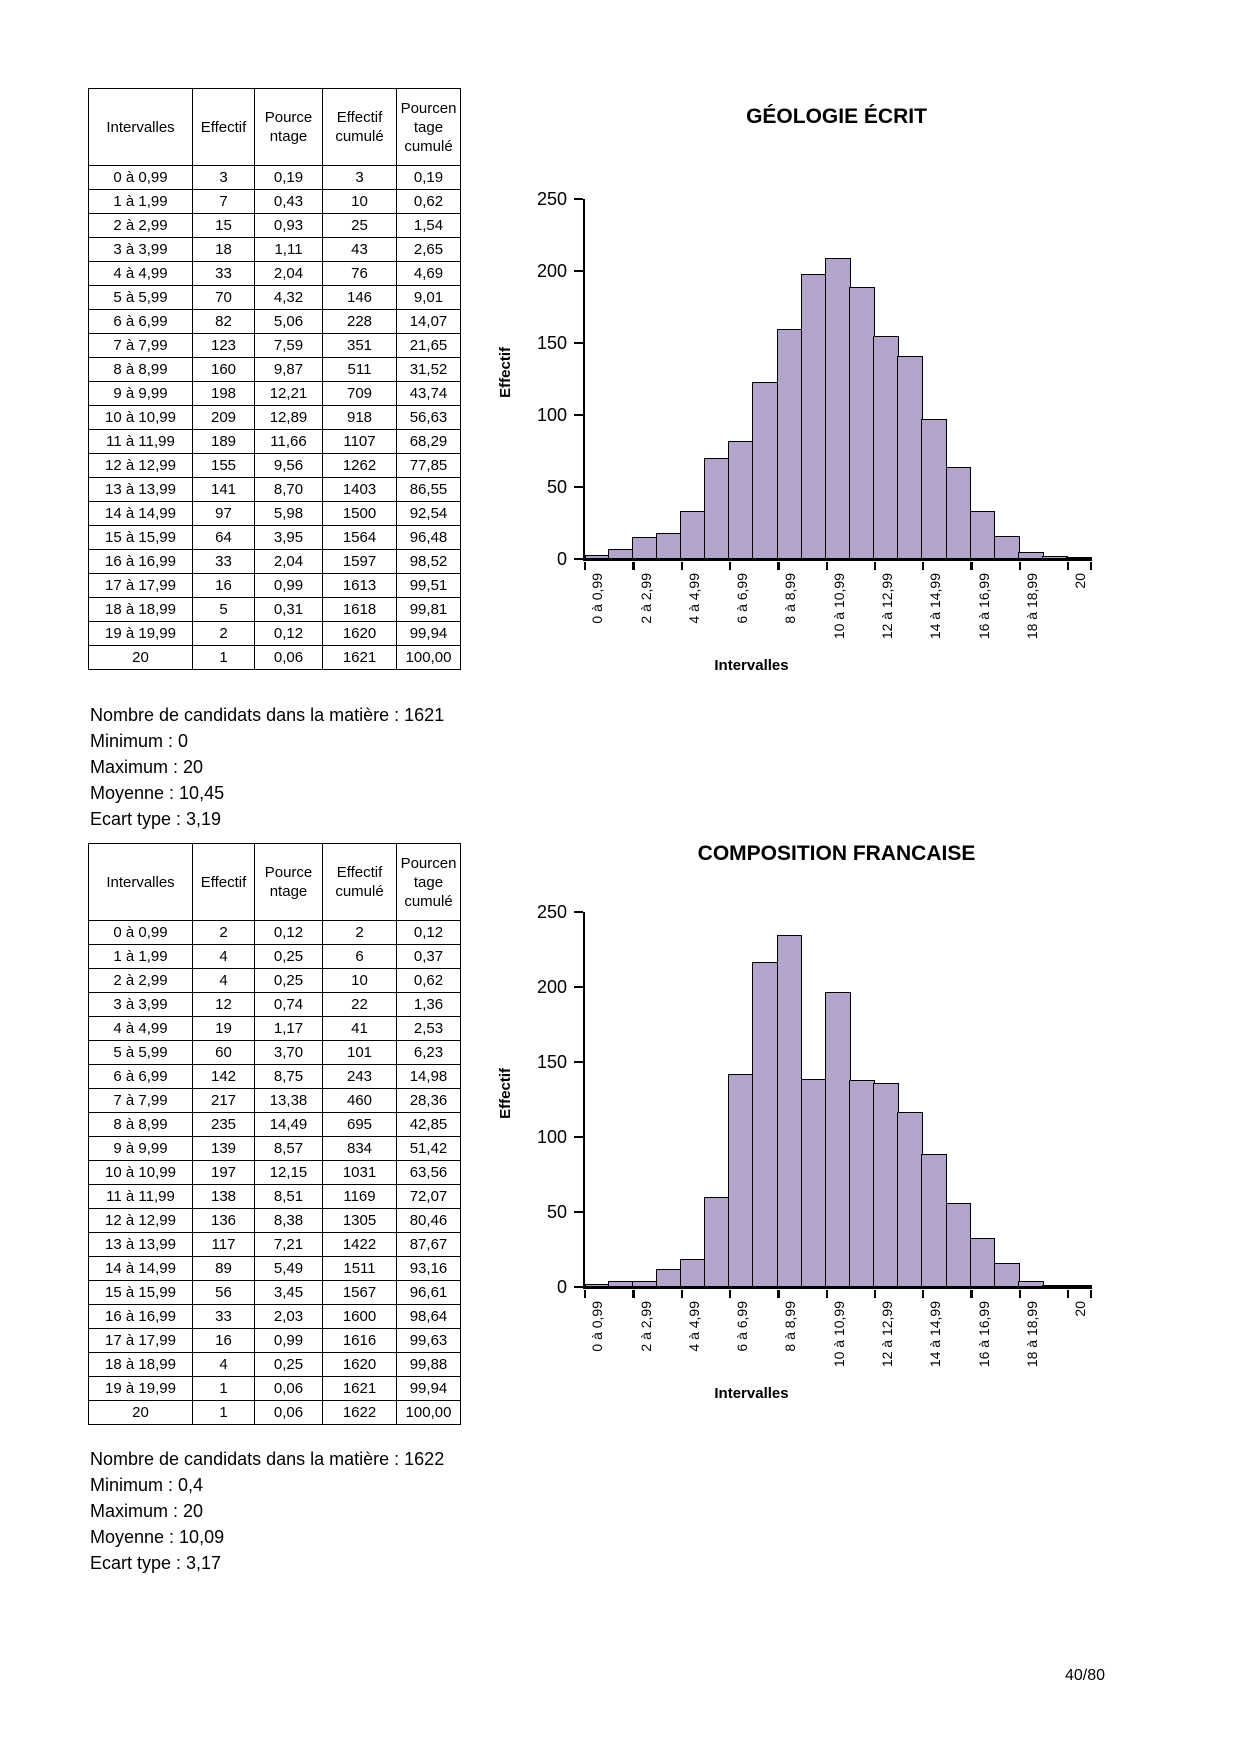 This screenshot has height=1754, width=1240. What do you see at coordinates (428, 369) in the screenshot?
I see `table-cell: 31,52` at bounding box center [428, 369].